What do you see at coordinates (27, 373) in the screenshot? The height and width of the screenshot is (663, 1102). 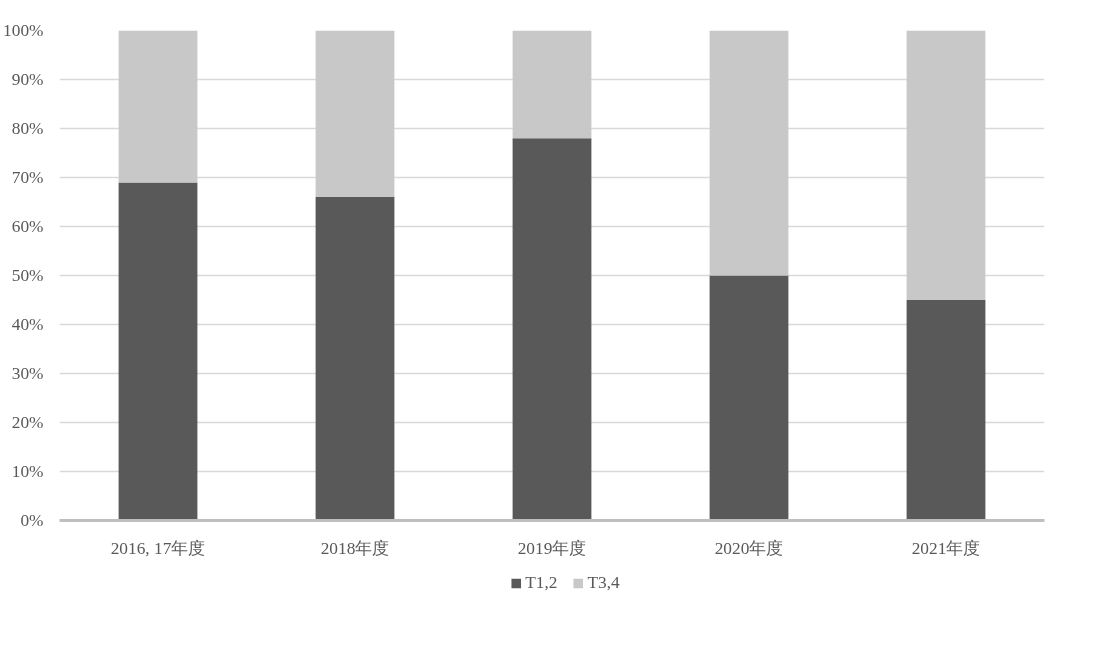 I see `y-tick-label: 30%` at bounding box center [27, 373].